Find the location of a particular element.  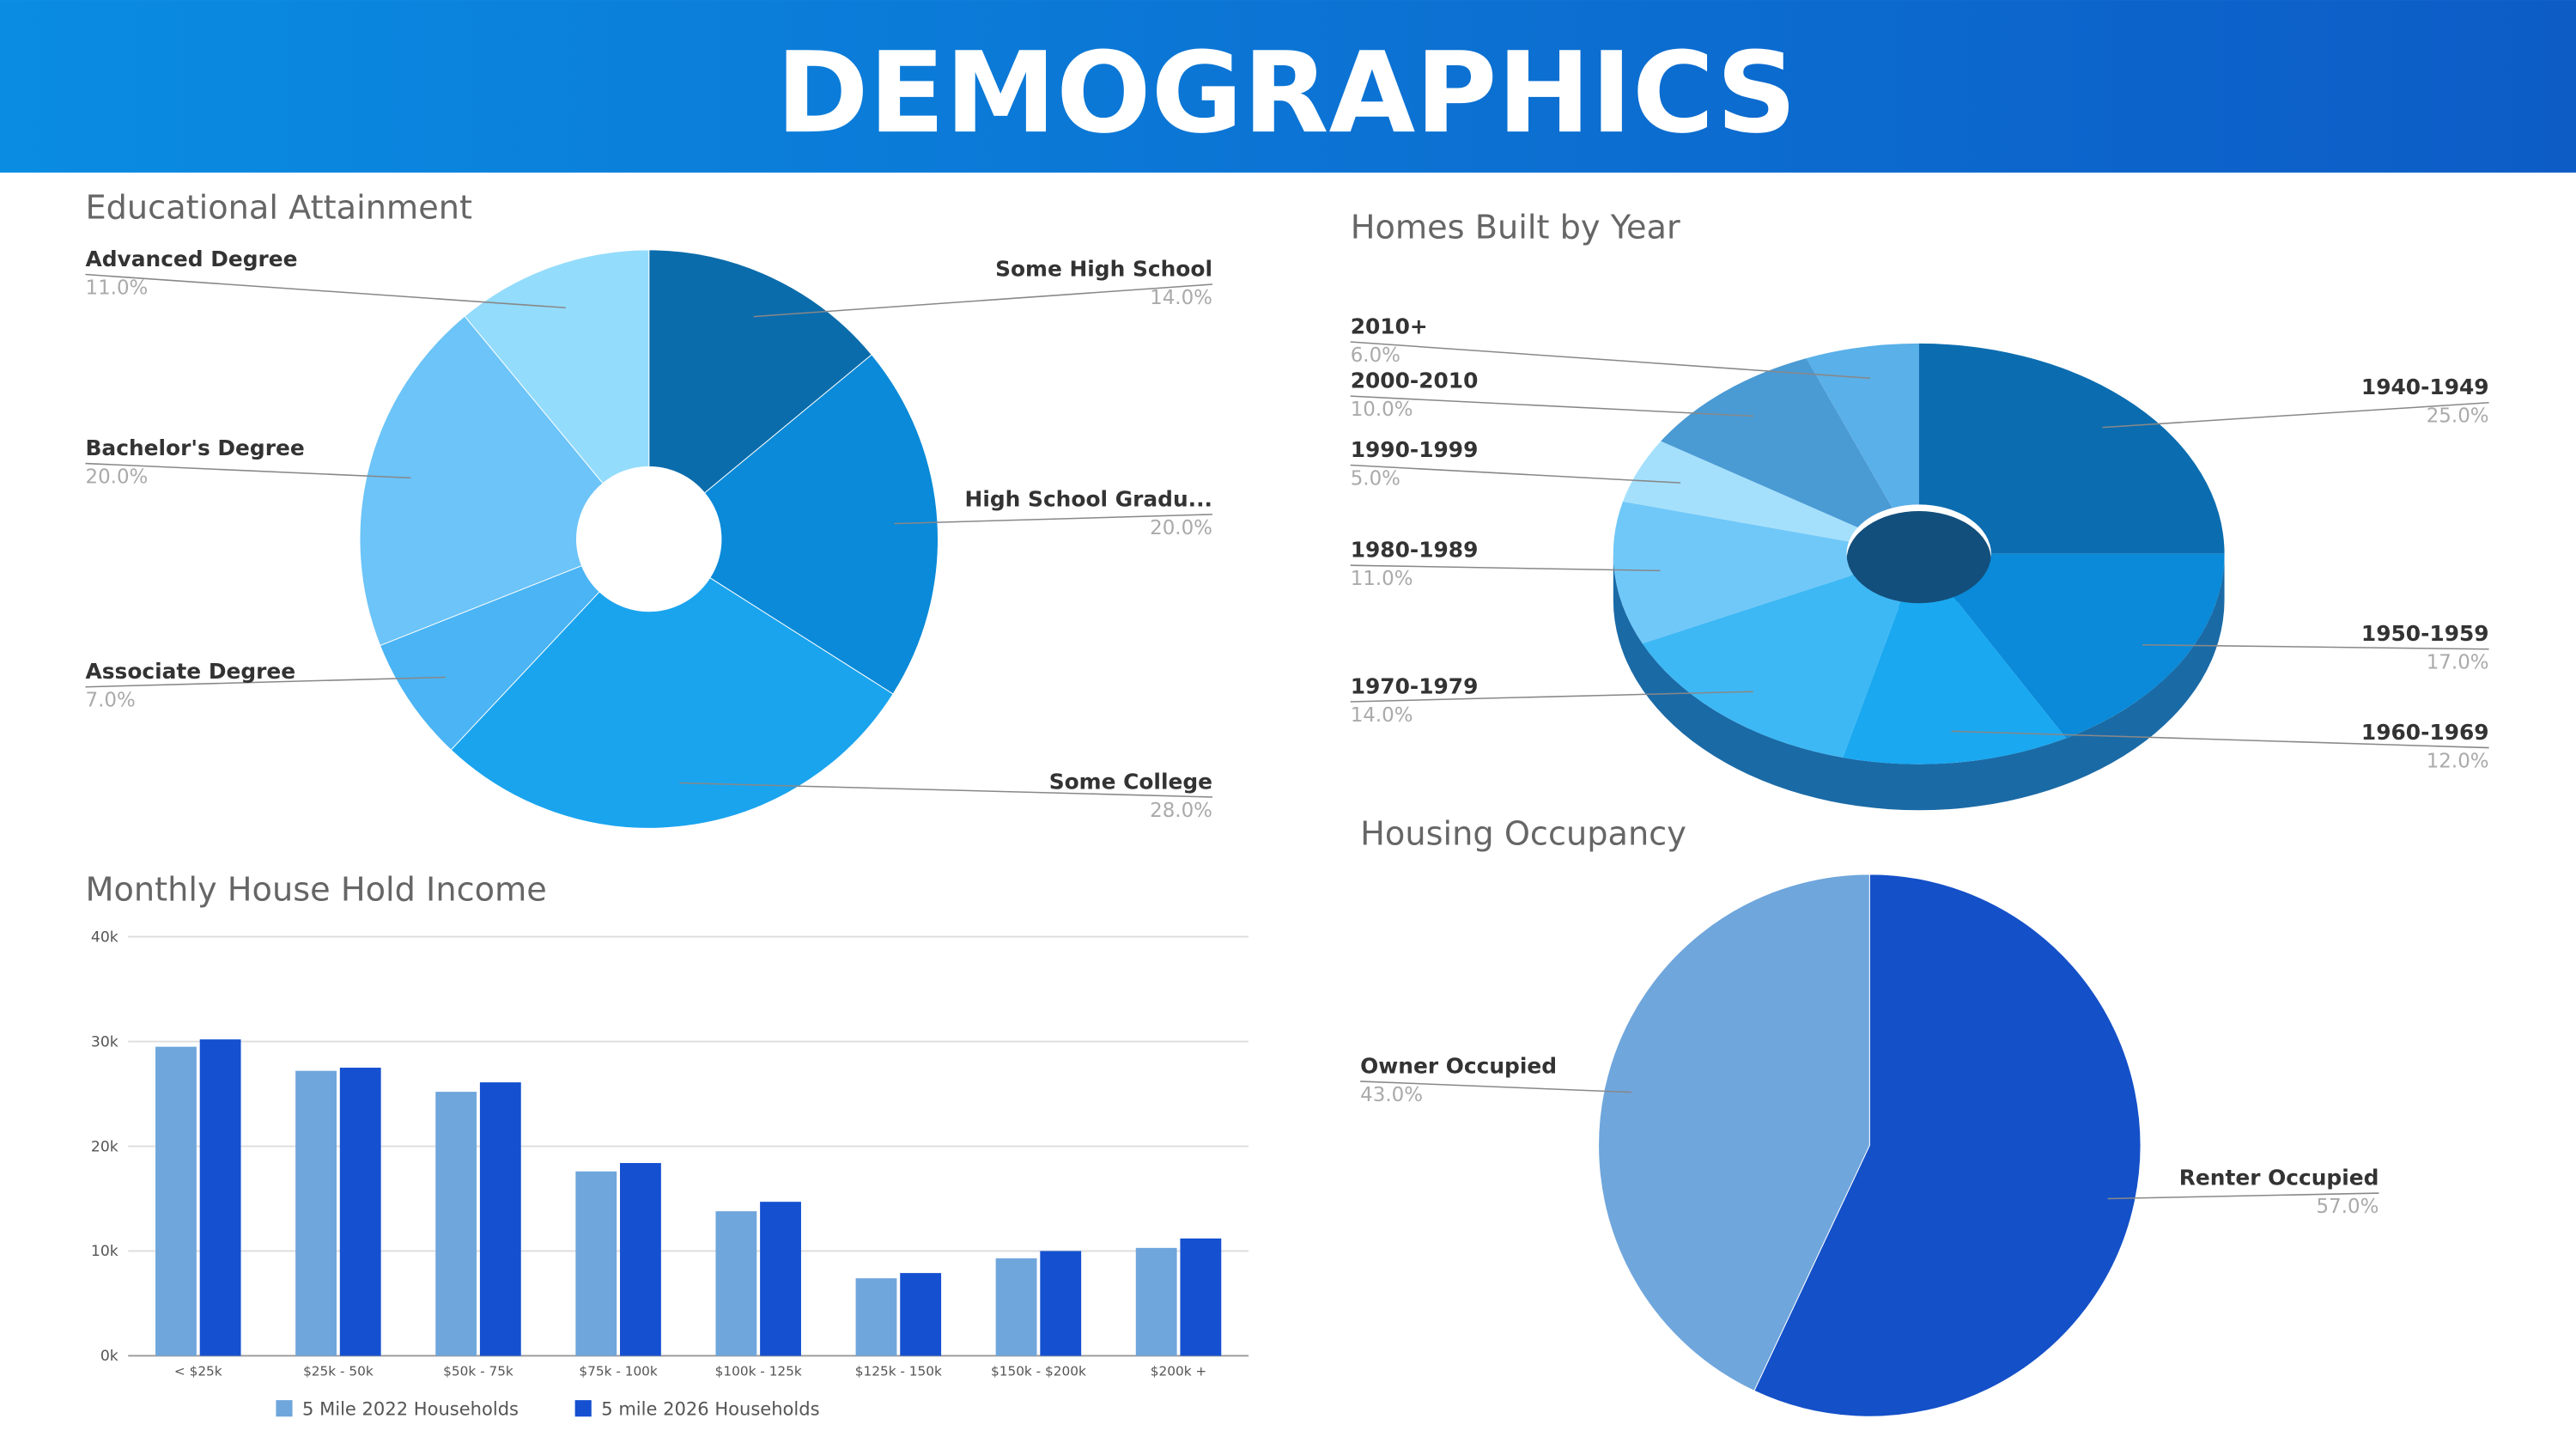

y-tick-label: 30k is located at coordinates (104, 1041).